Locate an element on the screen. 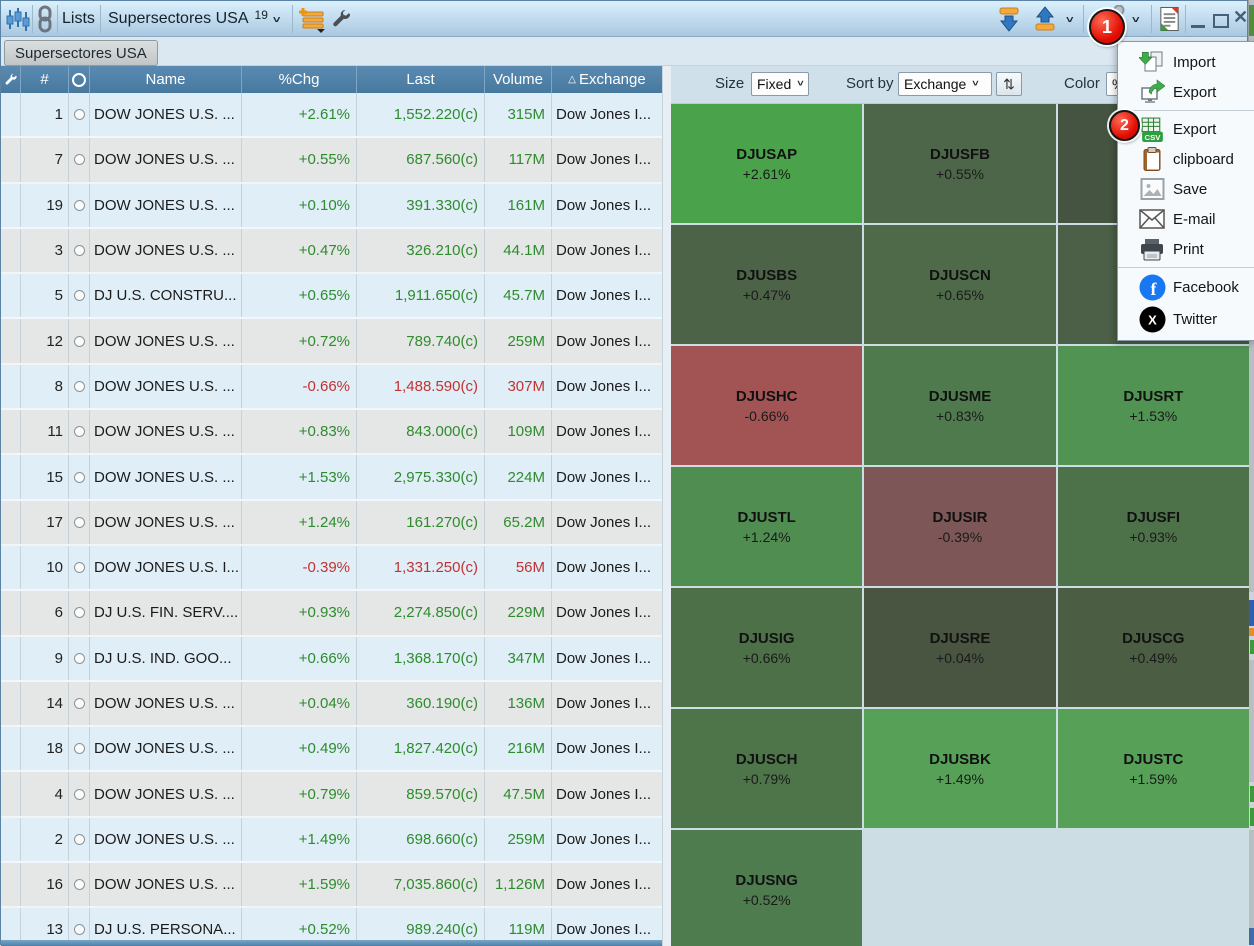 Image resolution: width=1254 pixels, height=946 pixels. heatmap-cell-djuscn: DJUSCN +0.65% is located at coordinates (960, 284).